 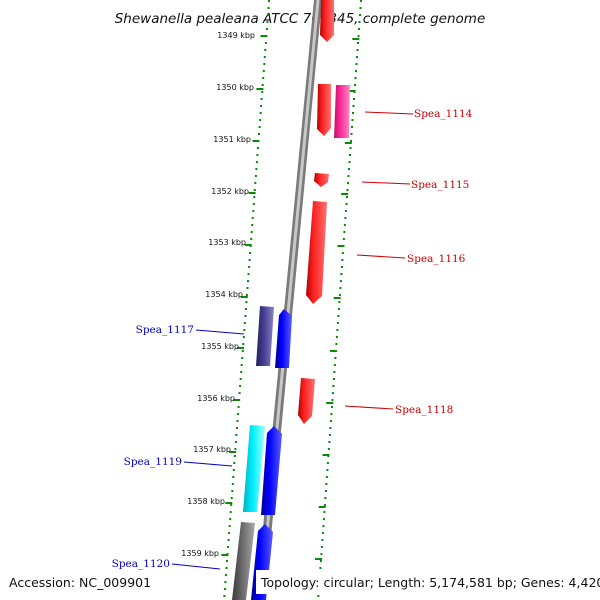 What do you see at coordinates (232, 139) in the screenshot?
I see `tick-1351: 1351 kbp` at bounding box center [232, 139].